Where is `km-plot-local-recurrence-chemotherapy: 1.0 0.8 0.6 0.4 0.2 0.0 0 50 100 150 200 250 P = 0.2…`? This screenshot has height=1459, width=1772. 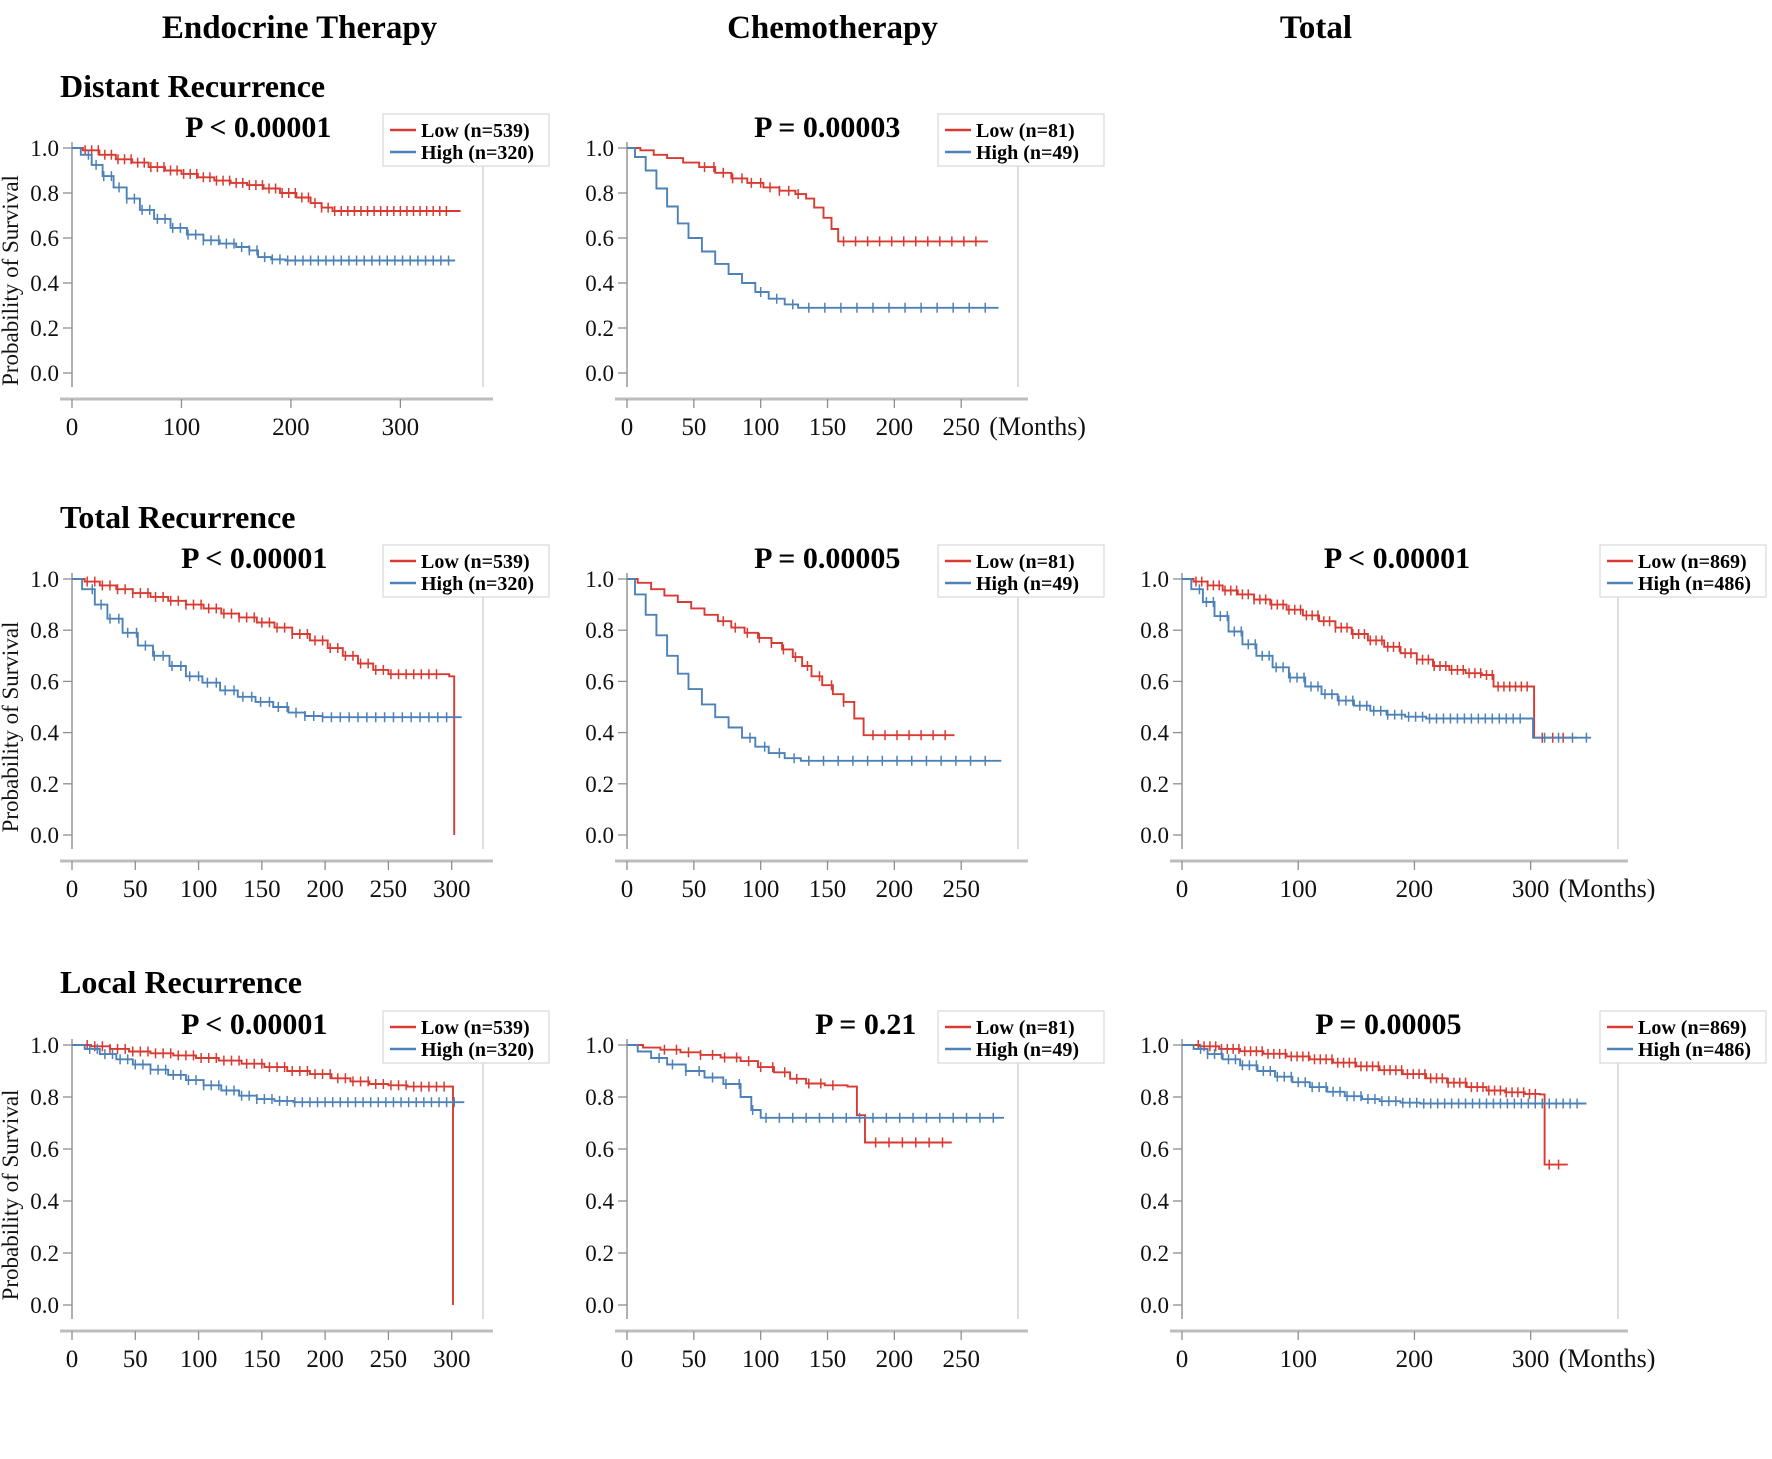
km-plot-local-recurrence-chemotherapy: 1.0 0.8 0.6 0.4 0.2 0.0 0 50 100 150 200 250 P = 0.2… is located at coordinates (845, 1190).